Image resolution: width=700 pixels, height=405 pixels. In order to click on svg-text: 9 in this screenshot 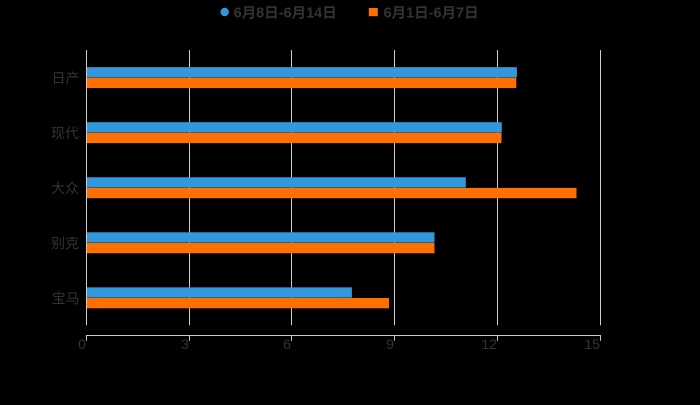, I will do `click(390, 344)`.